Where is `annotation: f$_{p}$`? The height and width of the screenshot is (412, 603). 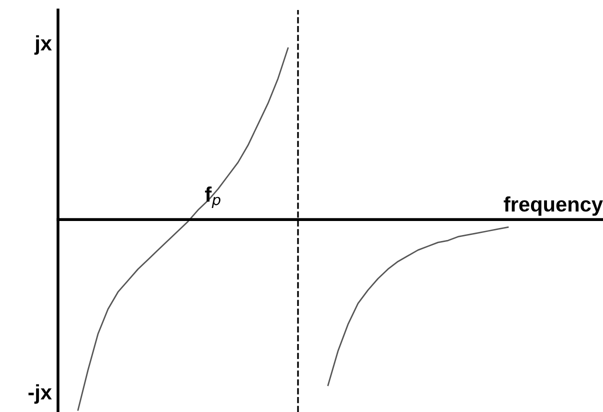
annotation: f$_{p}$ is located at coordinates (212, 197).